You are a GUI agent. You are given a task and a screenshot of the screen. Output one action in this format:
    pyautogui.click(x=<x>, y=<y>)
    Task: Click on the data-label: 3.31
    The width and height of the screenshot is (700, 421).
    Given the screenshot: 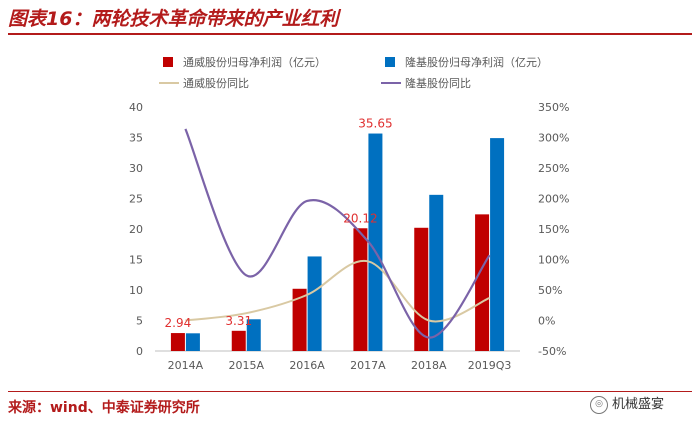 What is the action you would take?
    pyautogui.click(x=238, y=321)
    